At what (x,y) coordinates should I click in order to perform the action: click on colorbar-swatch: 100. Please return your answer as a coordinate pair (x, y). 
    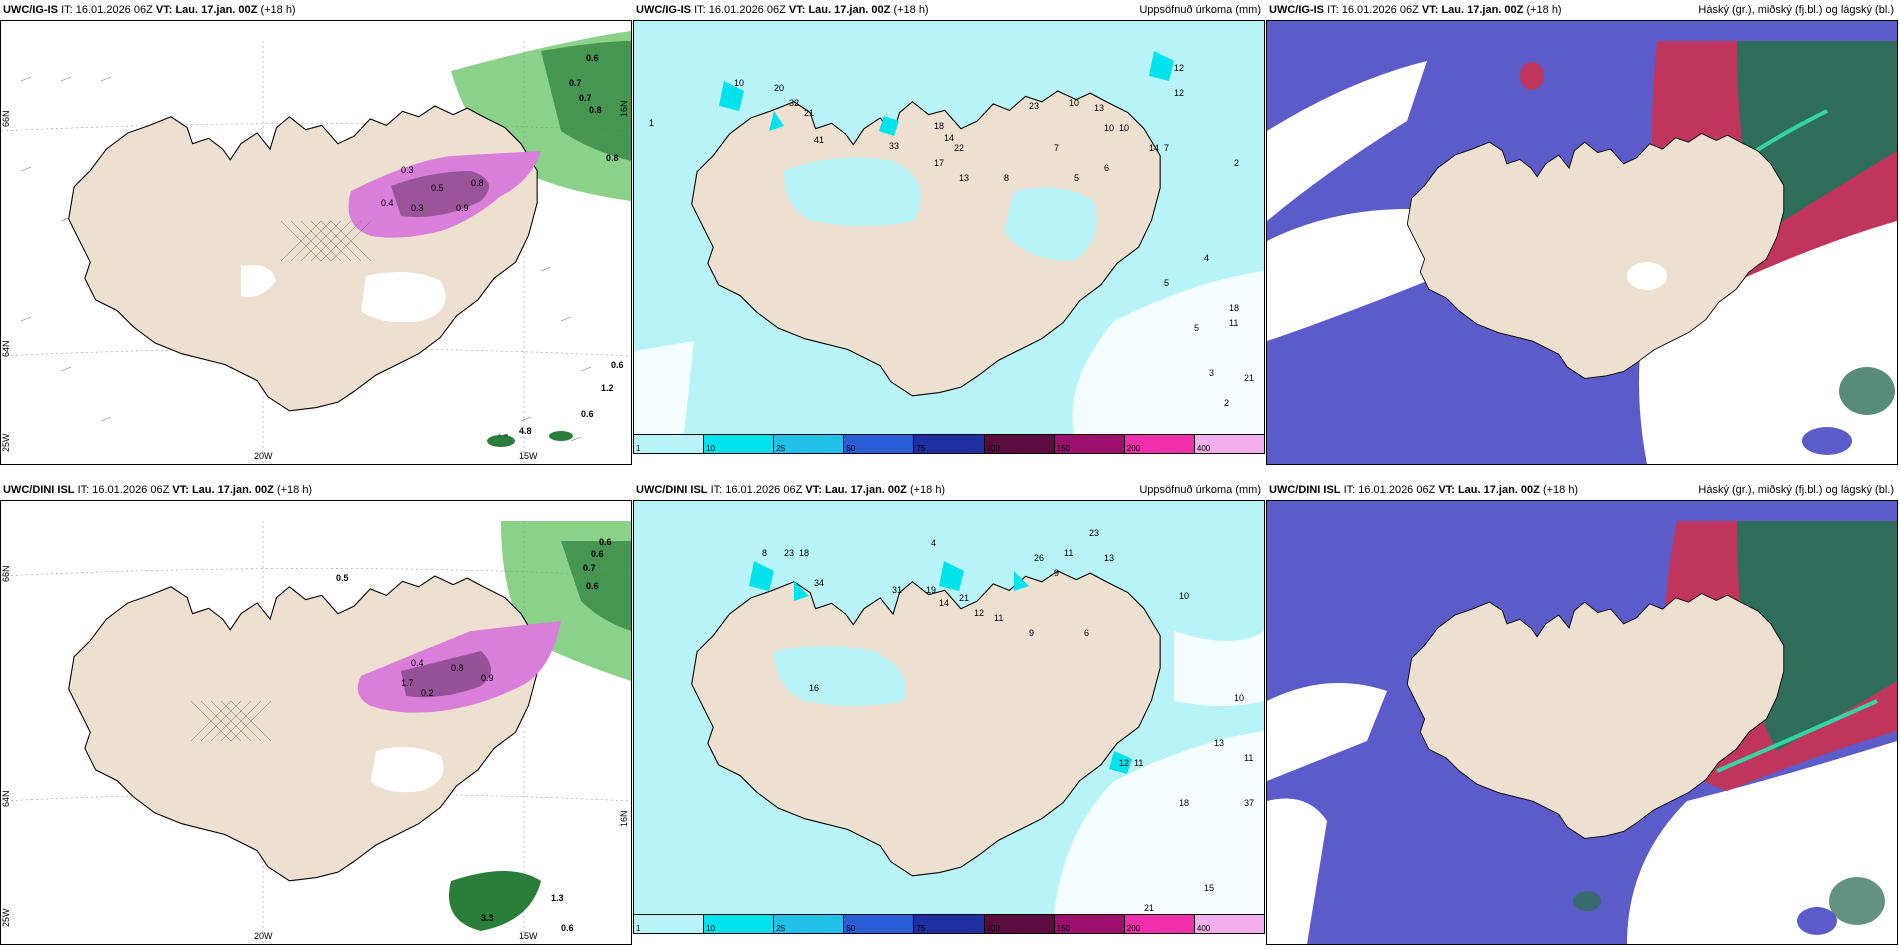
    Looking at the image, I should click on (1019, 444).